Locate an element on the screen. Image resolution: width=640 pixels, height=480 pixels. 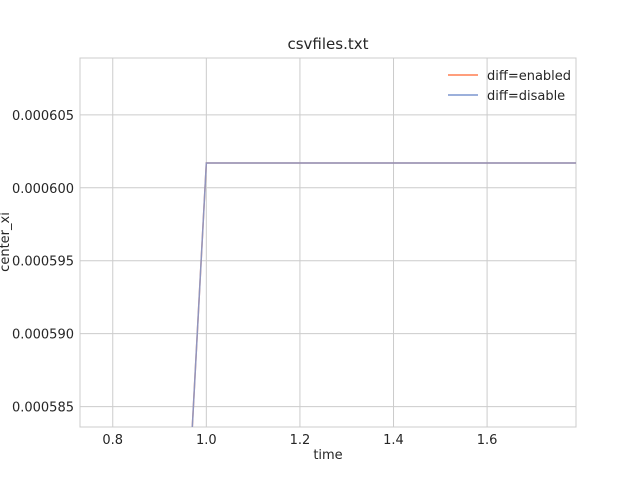
x-tick-label: 1.6 is located at coordinates (487, 440).